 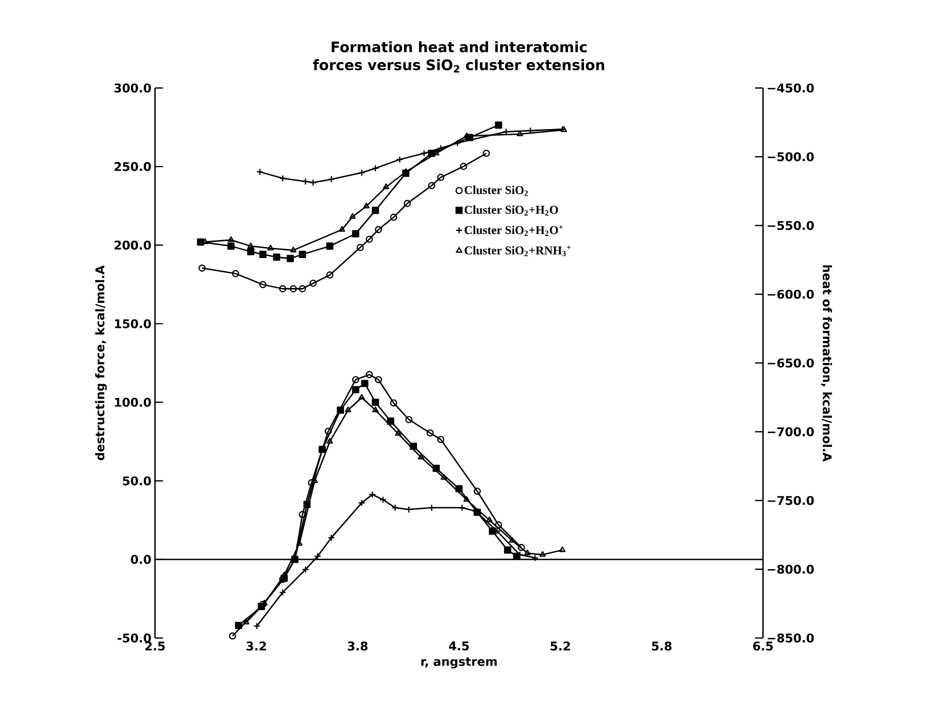 I want to click on y2-tick-label: −450.0, so click(x=791, y=88).